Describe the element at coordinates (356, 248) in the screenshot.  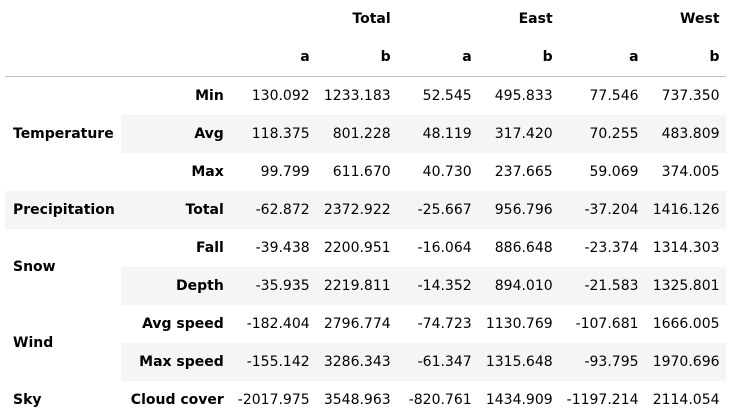
I see `table-cell: 2200.951` at that location.